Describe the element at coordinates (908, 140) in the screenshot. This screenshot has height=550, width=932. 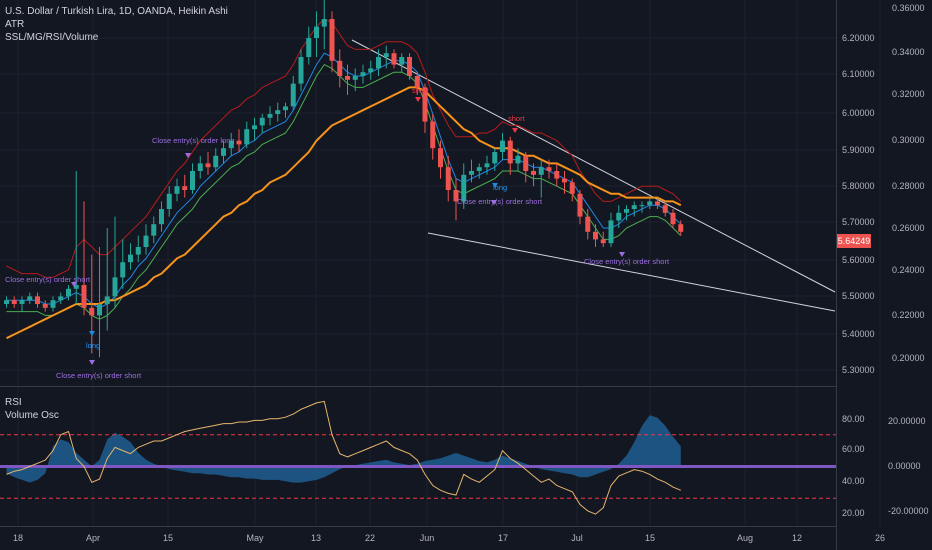
I see `atr-tick-label: 0.30000` at that location.